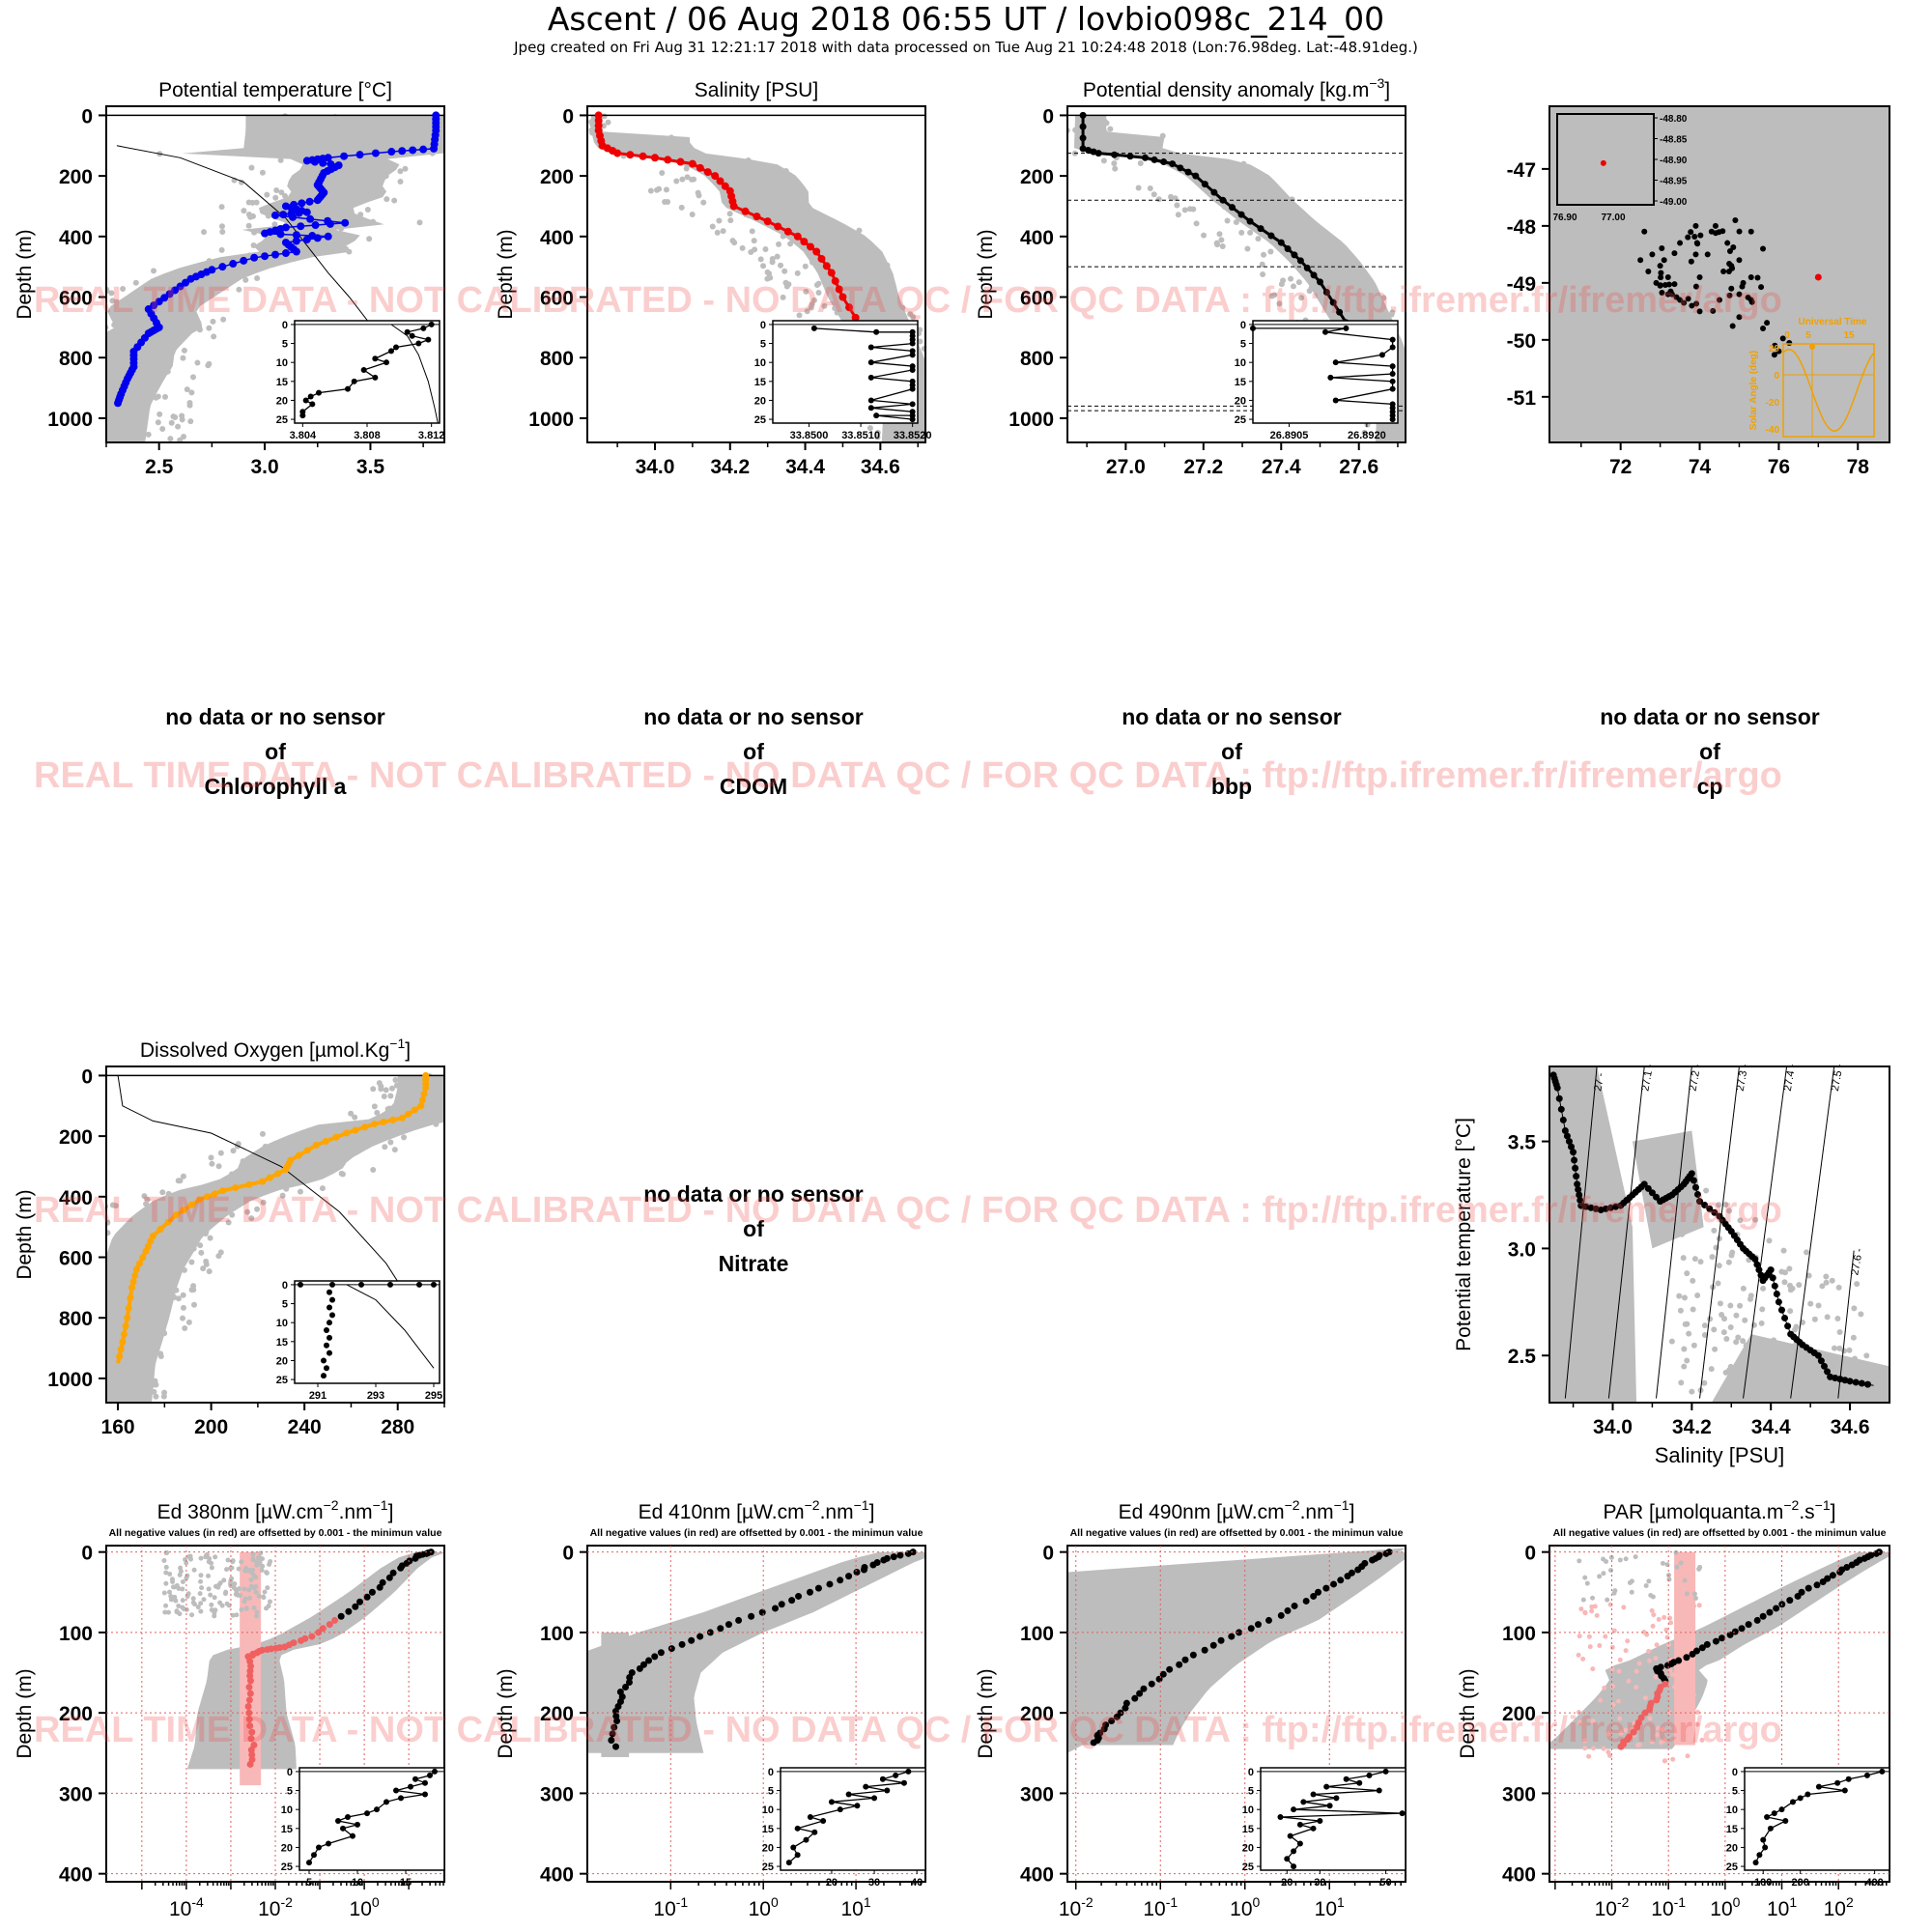  What do you see at coordinates (1352, 1512) in the screenshot?
I see `title-part: ]` at bounding box center [1352, 1512].